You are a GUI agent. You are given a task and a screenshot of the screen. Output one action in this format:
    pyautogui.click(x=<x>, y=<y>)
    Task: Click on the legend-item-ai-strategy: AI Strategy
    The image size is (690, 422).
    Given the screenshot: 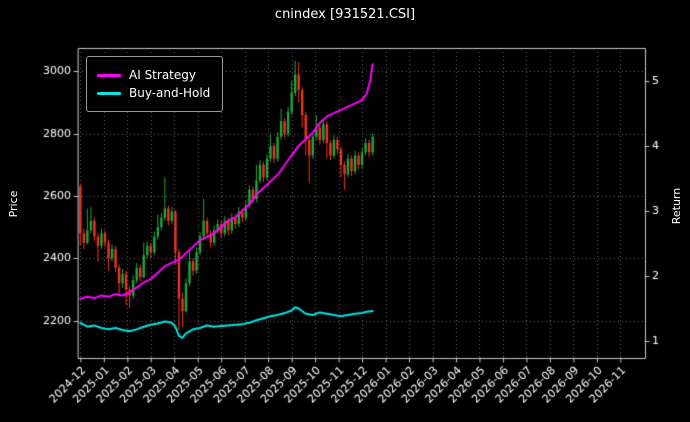 What is the action you would take?
    pyautogui.click(x=153, y=75)
    